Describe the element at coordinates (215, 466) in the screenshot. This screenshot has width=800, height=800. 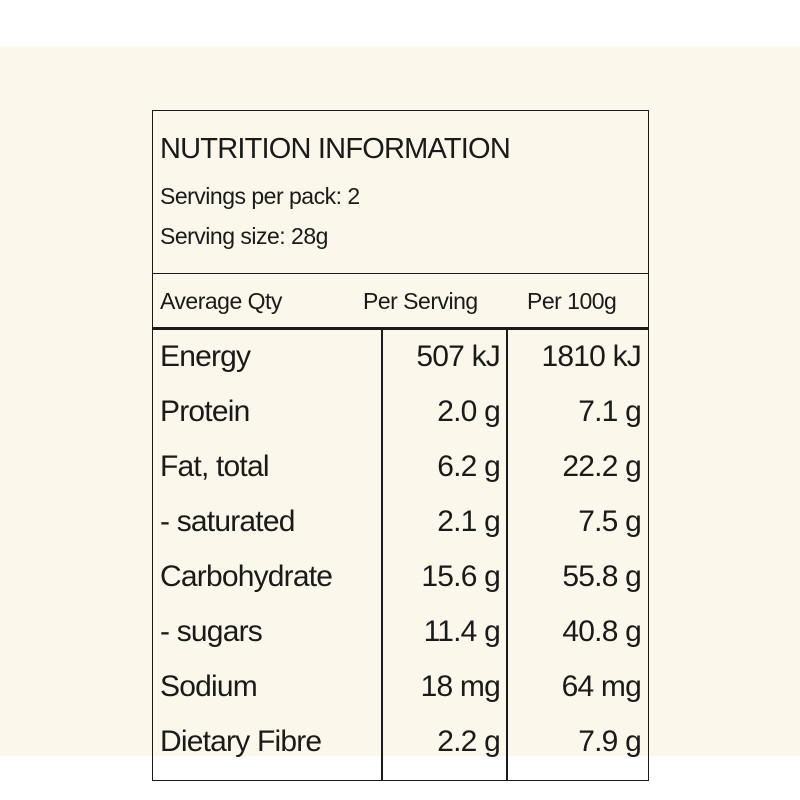
I see `nutrient-name: Fat, total` at that location.